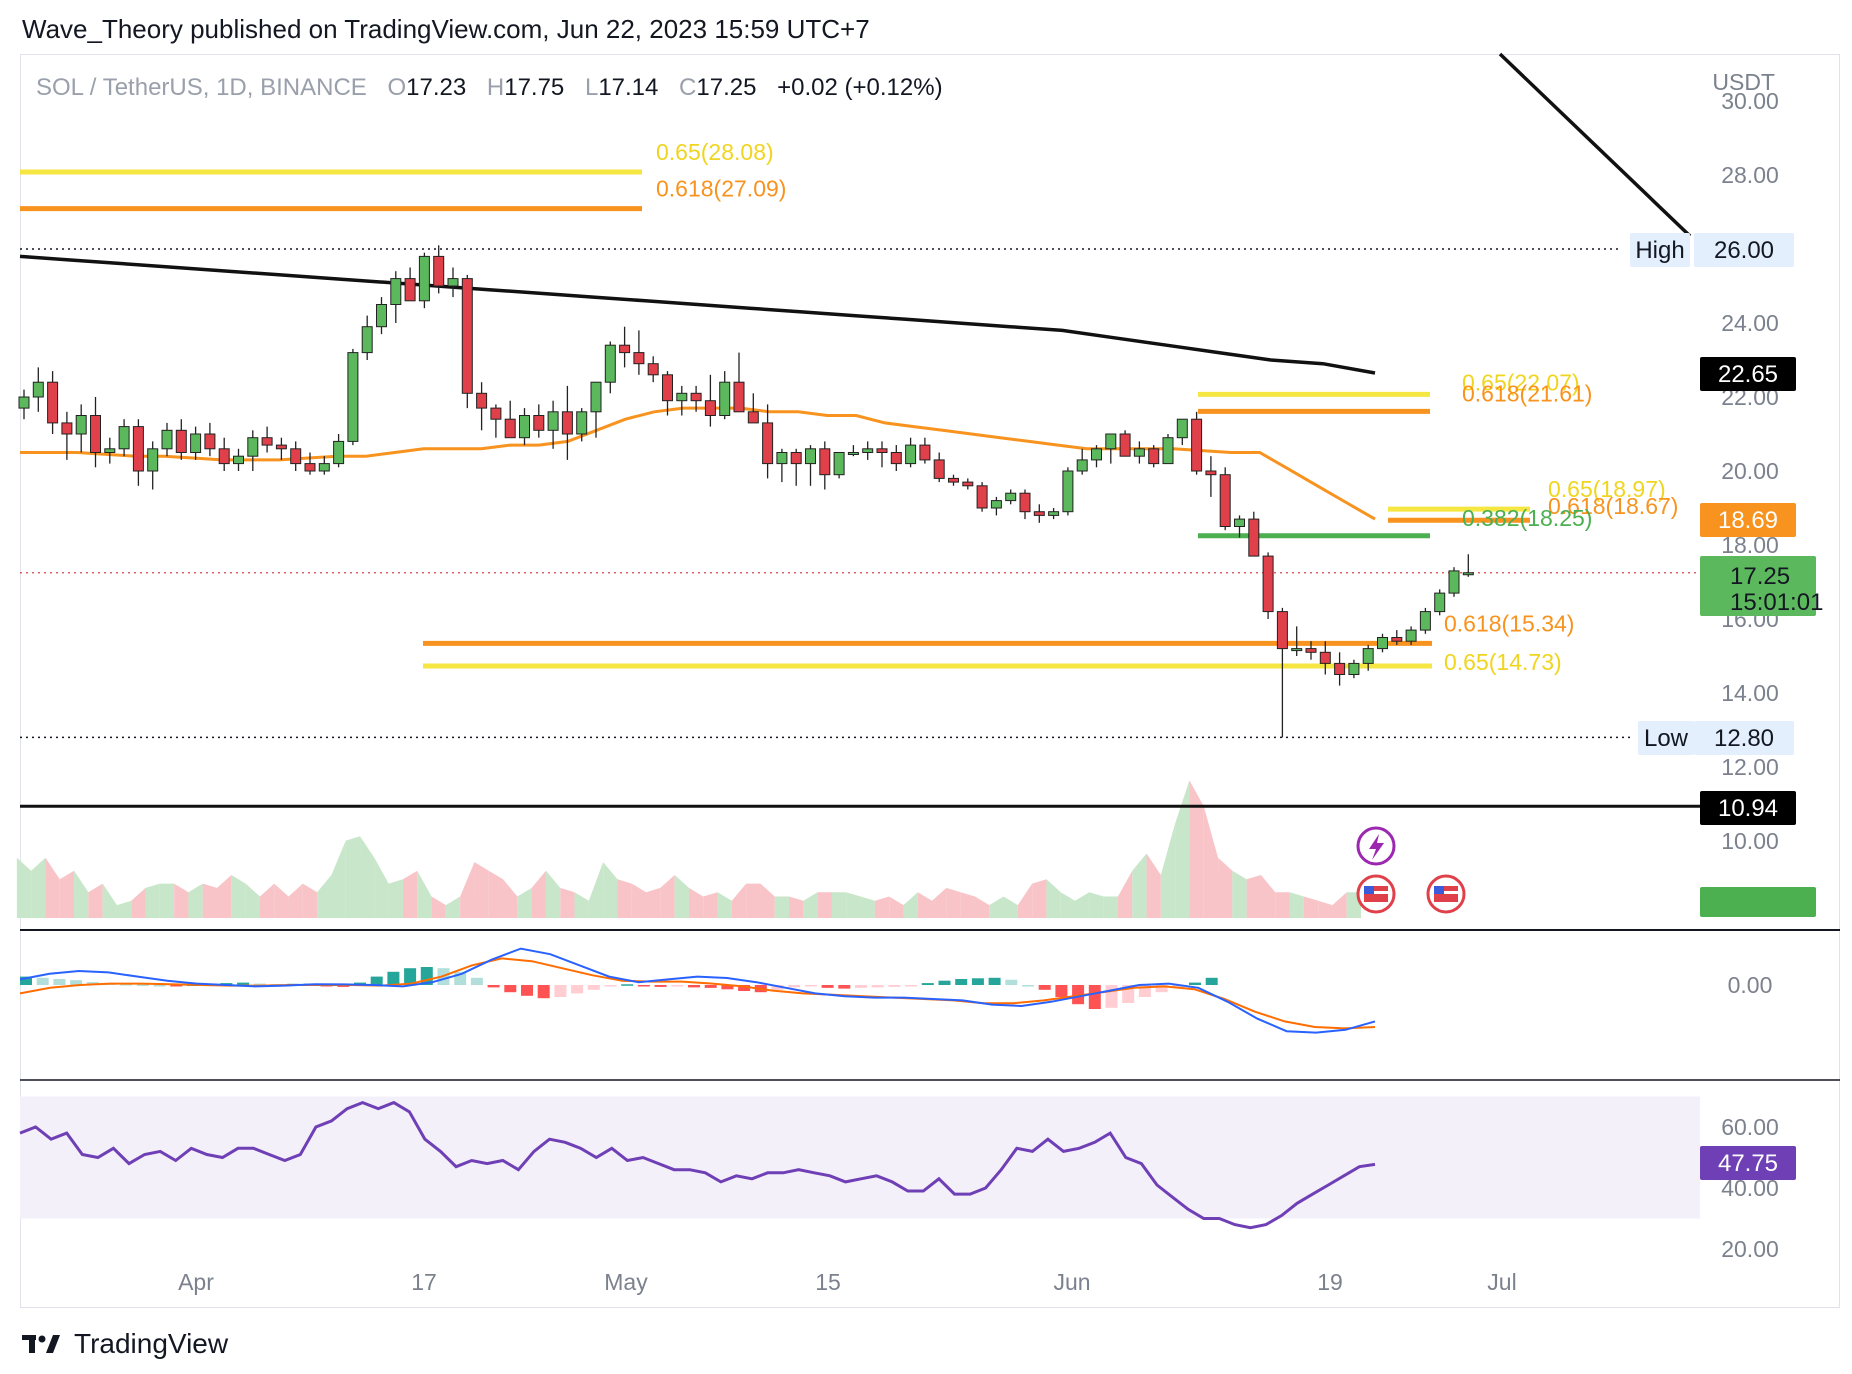 This screenshot has height=1374, width=1852. What do you see at coordinates (1744, 250) in the screenshot?
I see `high-value-tag-bg` at bounding box center [1744, 250].